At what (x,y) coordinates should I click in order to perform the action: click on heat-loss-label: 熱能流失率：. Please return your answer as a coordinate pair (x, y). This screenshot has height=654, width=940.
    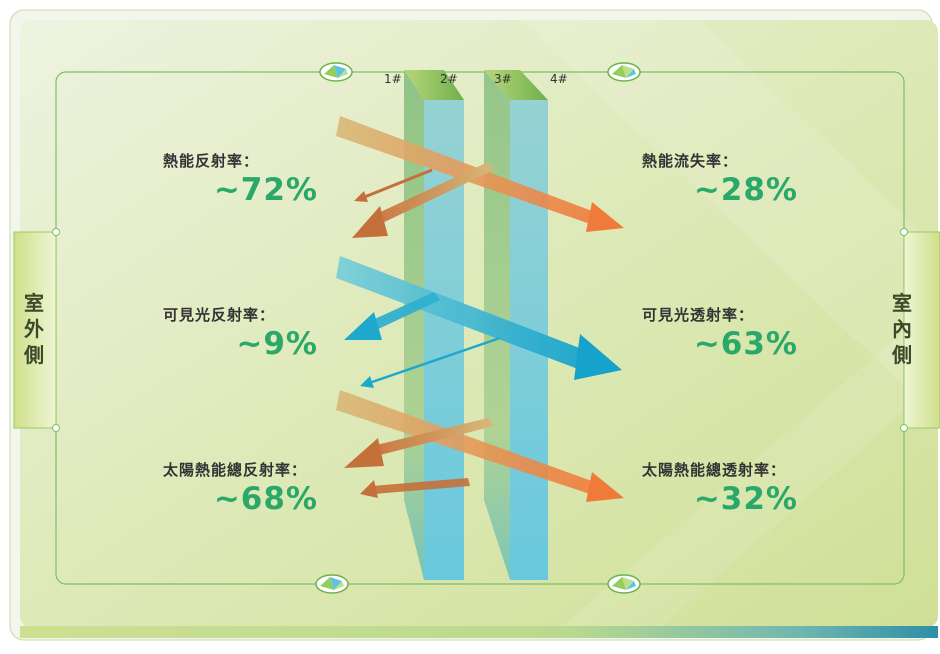
    Looking at the image, I should click on (690, 161).